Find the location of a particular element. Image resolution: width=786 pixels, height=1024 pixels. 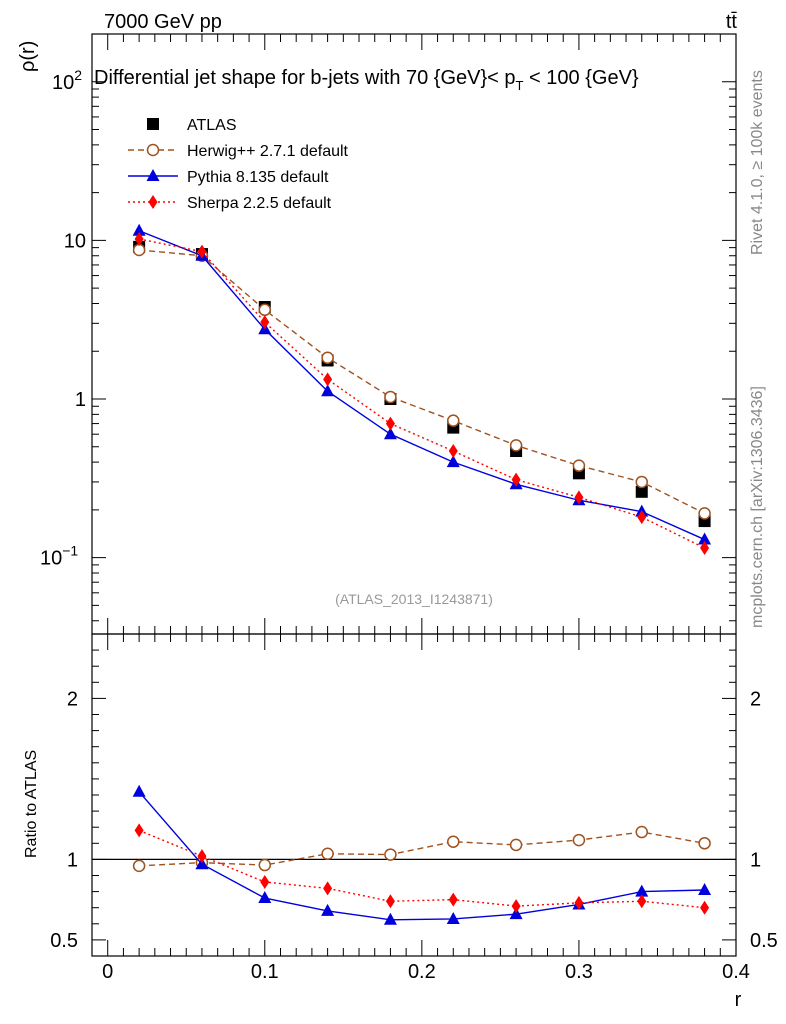

x-axis-label: r is located at coordinates (738, 1000).